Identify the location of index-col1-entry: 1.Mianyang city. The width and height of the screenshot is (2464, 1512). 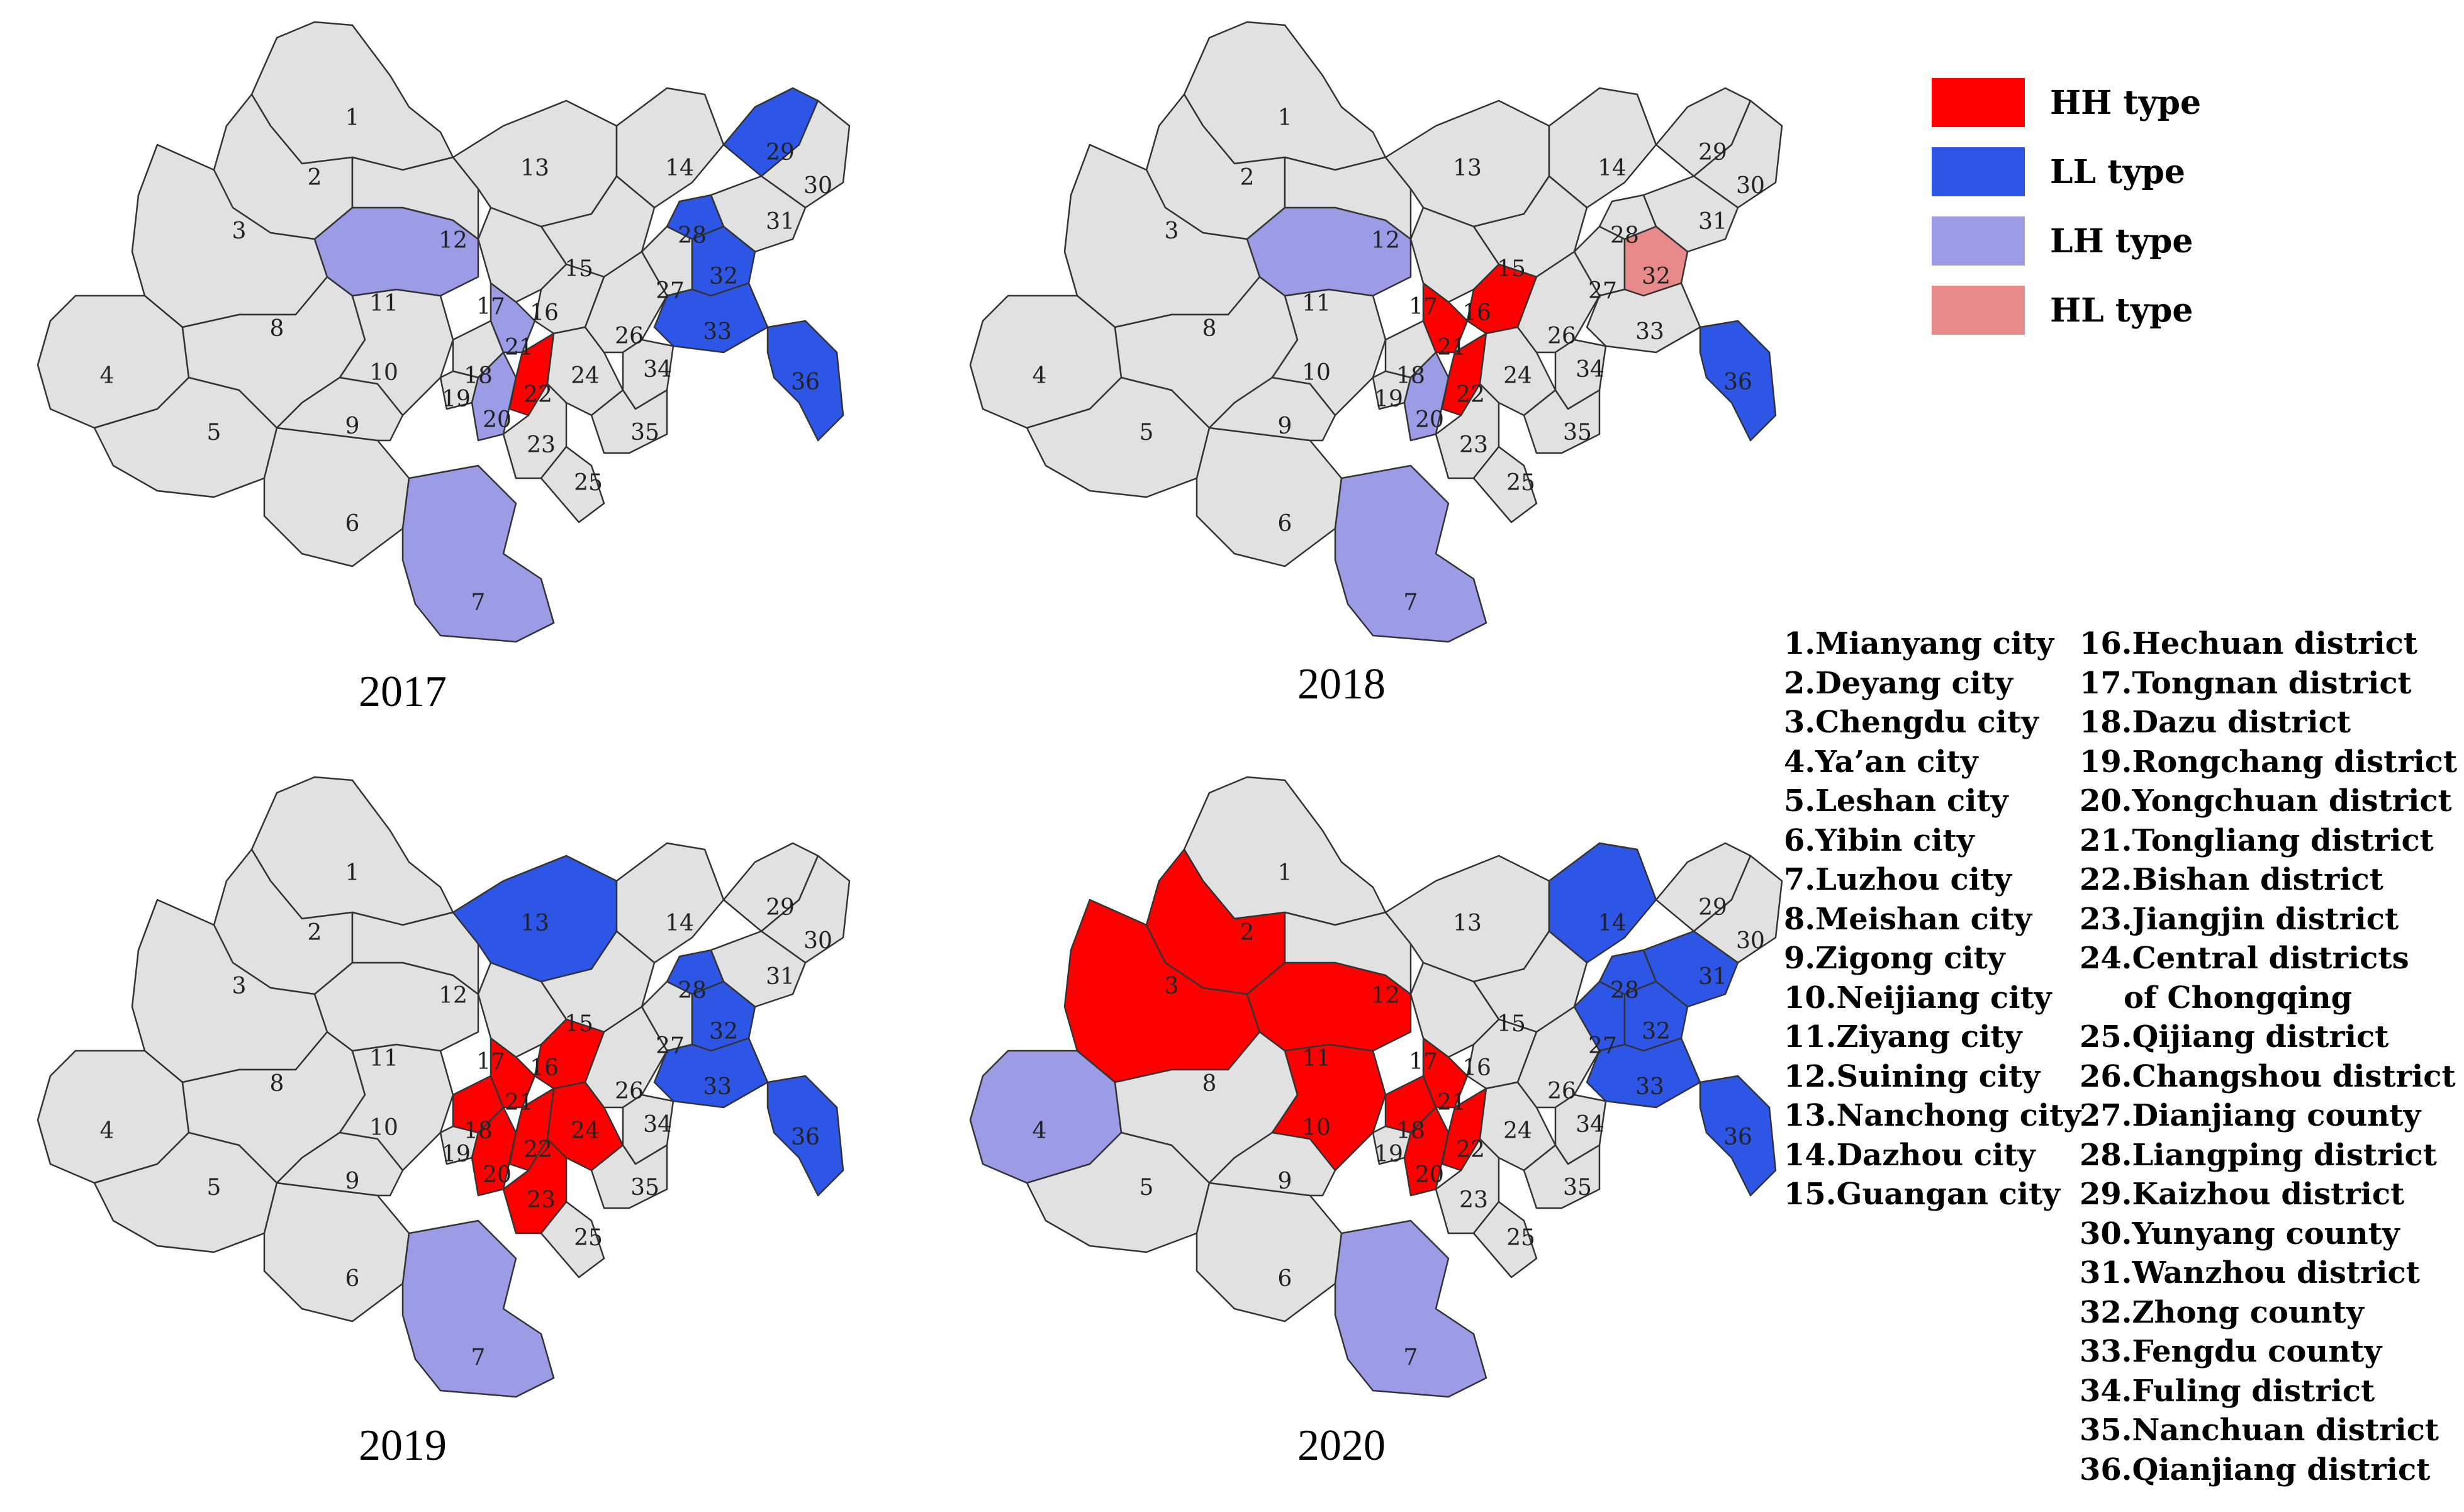
(1919, 643).